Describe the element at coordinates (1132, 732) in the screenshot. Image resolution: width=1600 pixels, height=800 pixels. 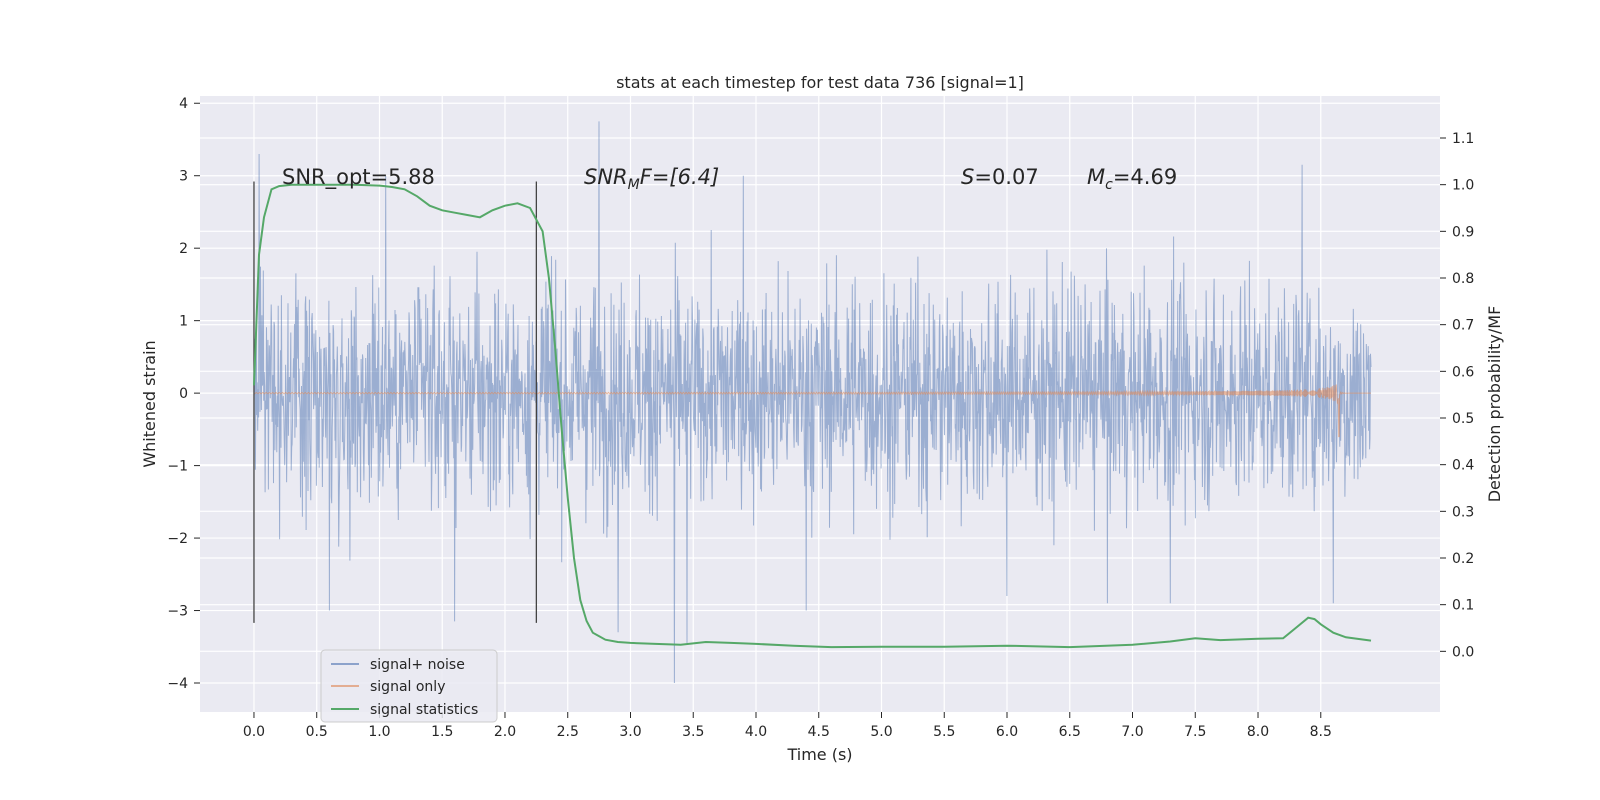
I see `x-tick-label: 7.0` at that location.